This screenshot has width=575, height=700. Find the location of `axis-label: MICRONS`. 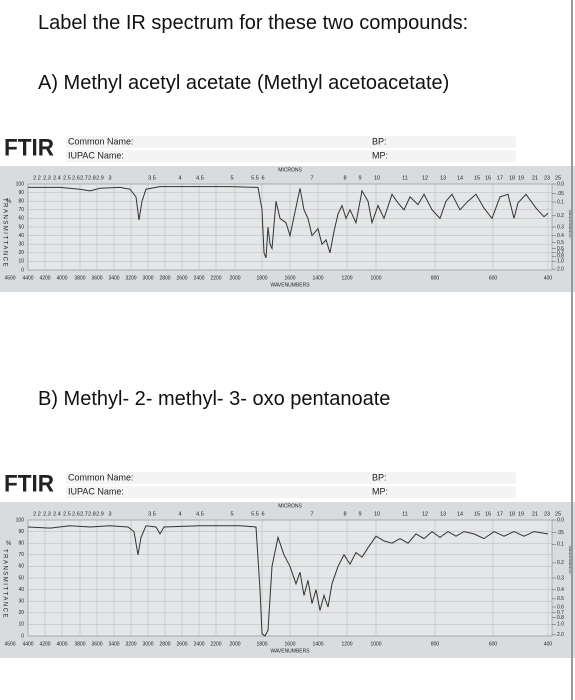

axis-label: MICRONS is located at coordinates (290, 170).